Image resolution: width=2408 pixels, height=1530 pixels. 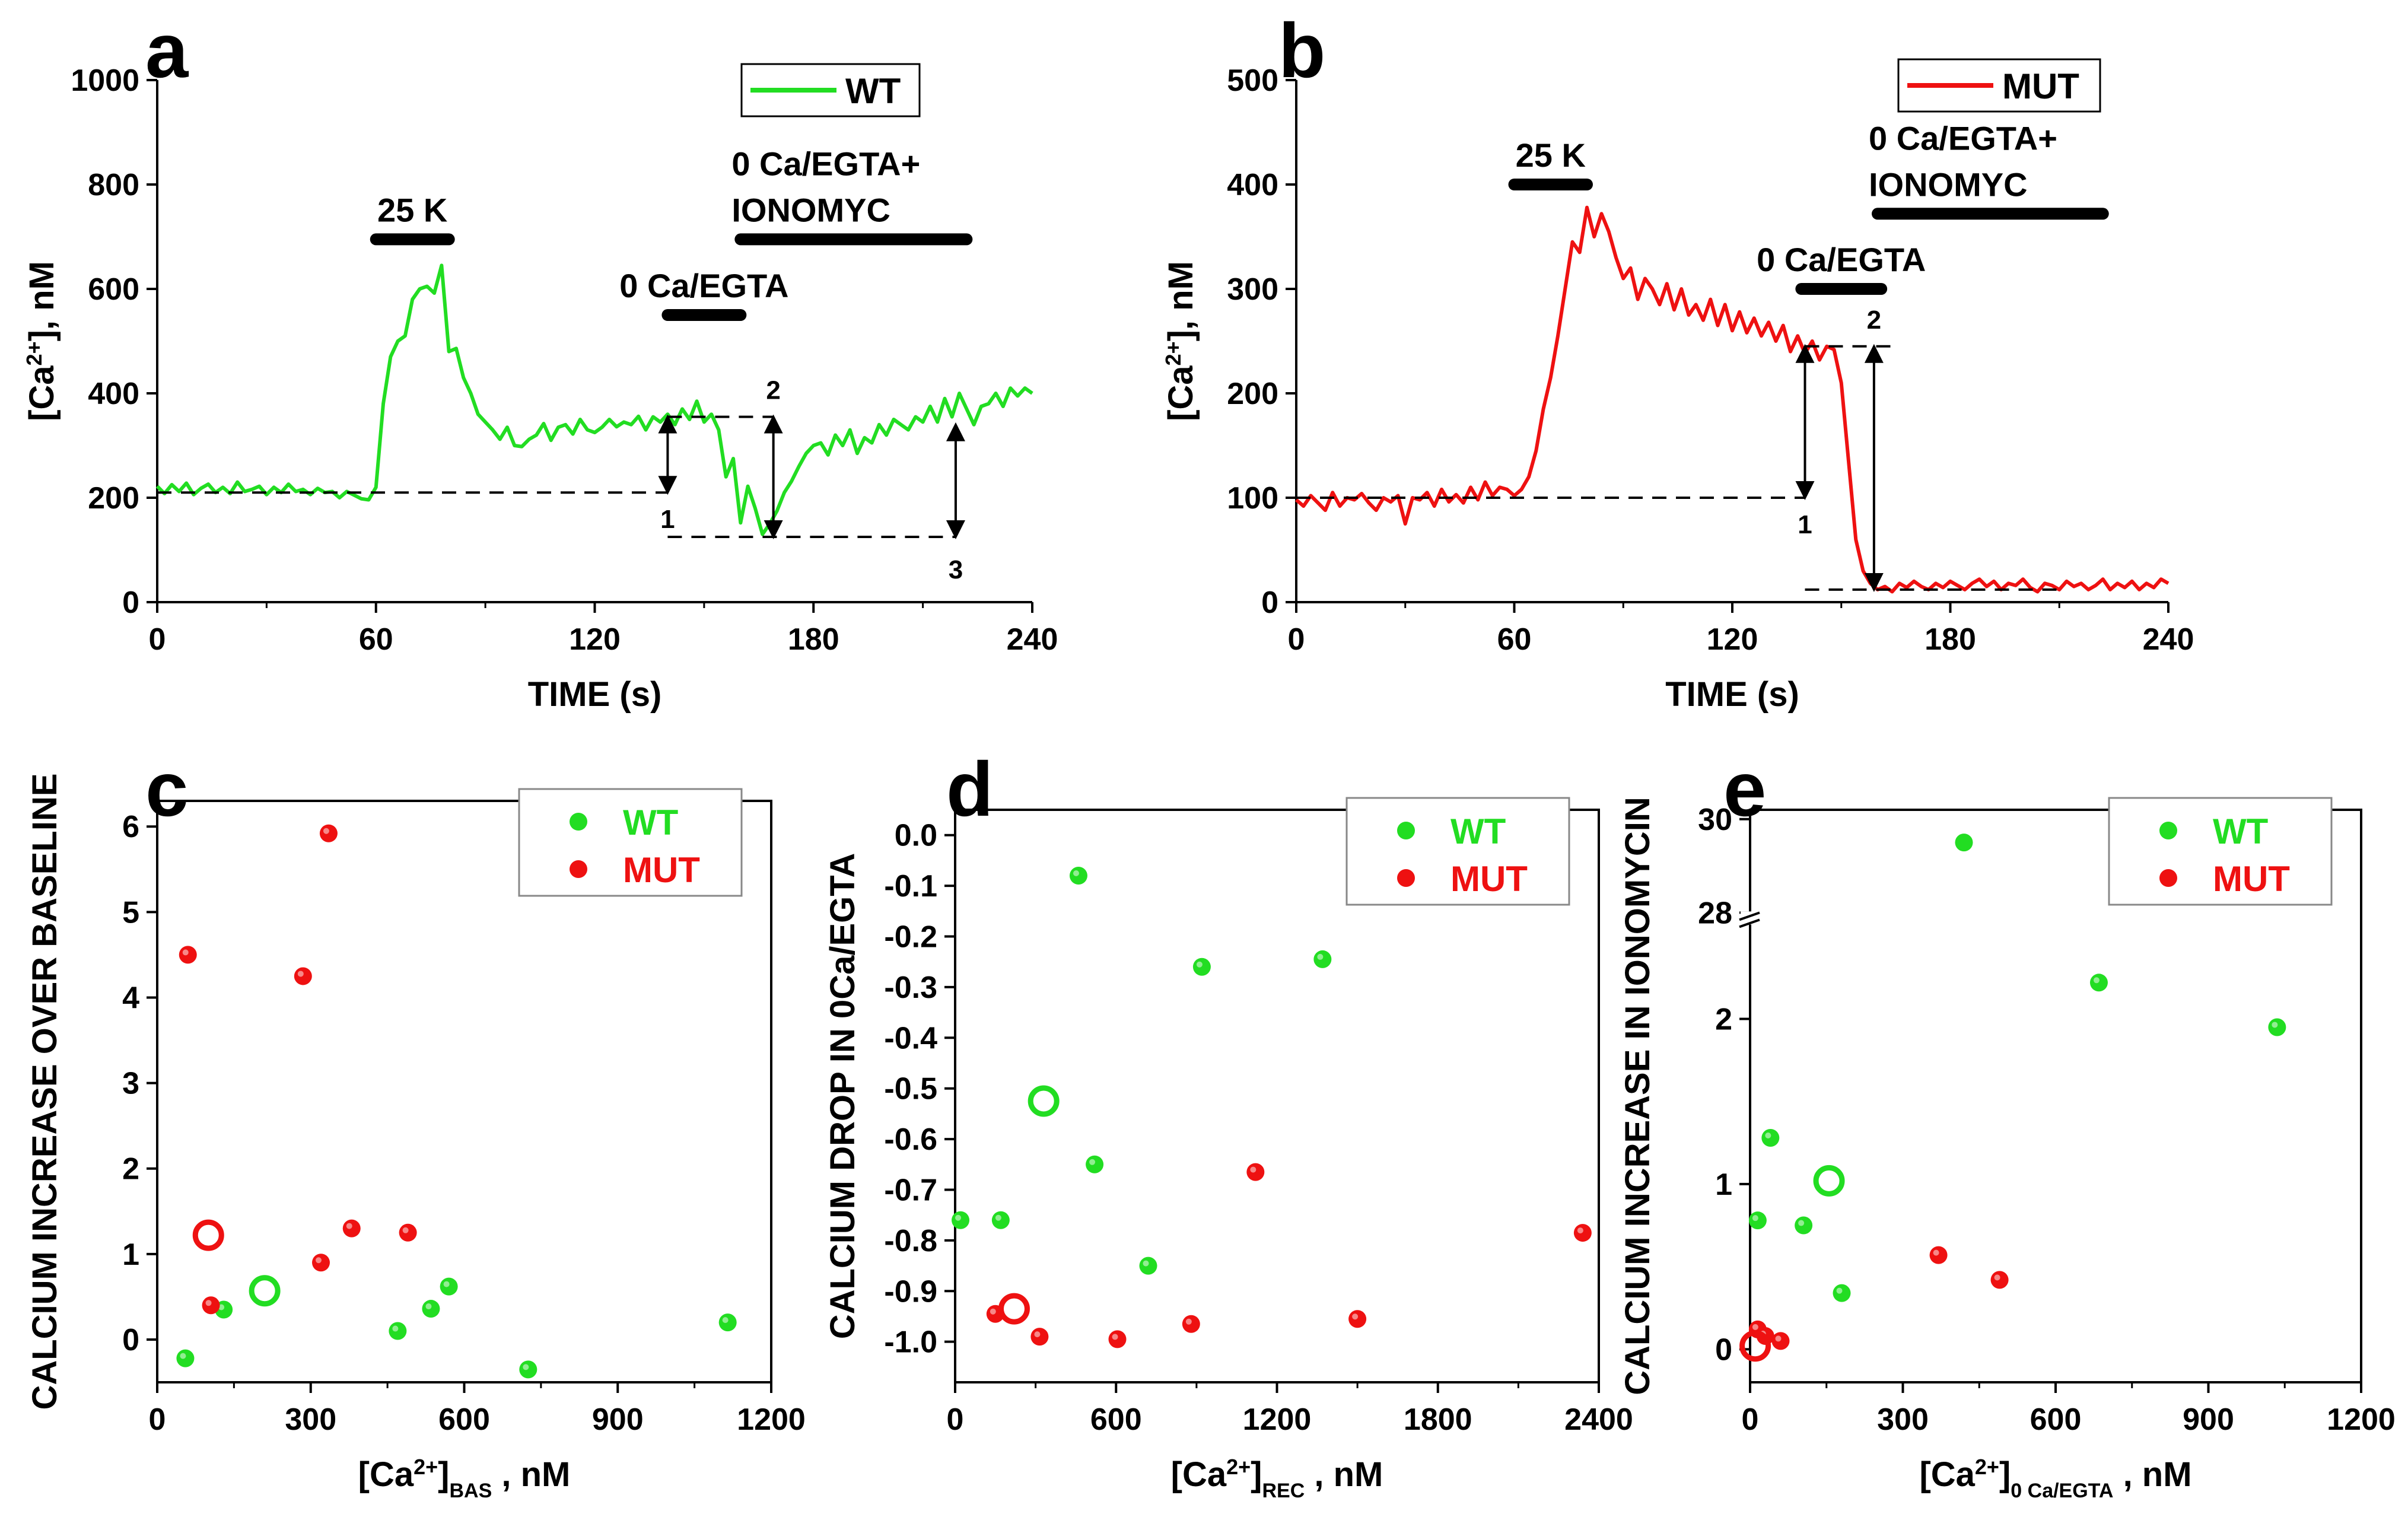 I want to click on y-tick-label: 300, so click(x=1253, y=289).